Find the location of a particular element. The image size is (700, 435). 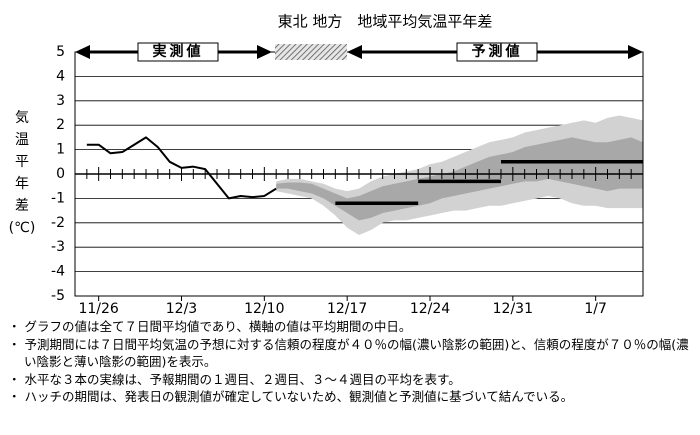

observed-label: 実測値 is located at coordinates (178, 51).